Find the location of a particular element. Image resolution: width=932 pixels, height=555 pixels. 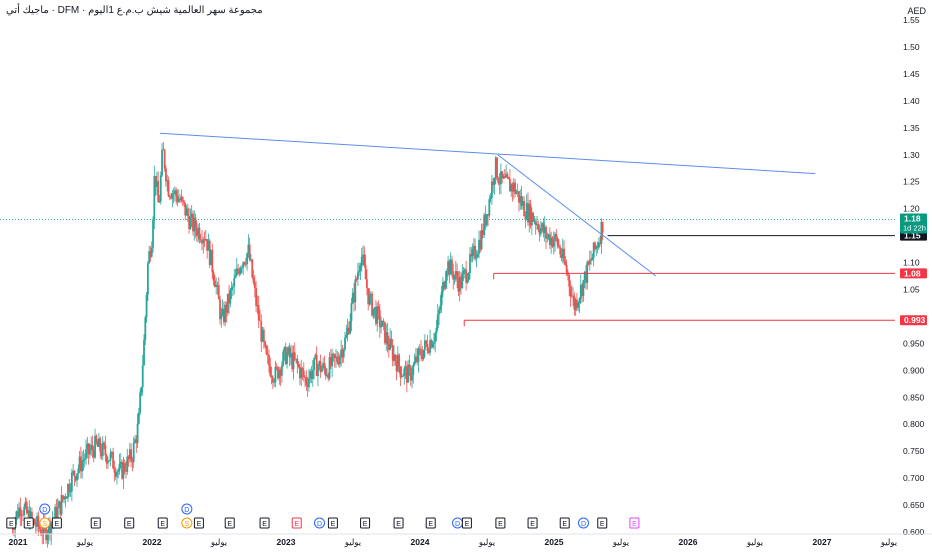

dividend-marker is located at coordinates (319, 523).